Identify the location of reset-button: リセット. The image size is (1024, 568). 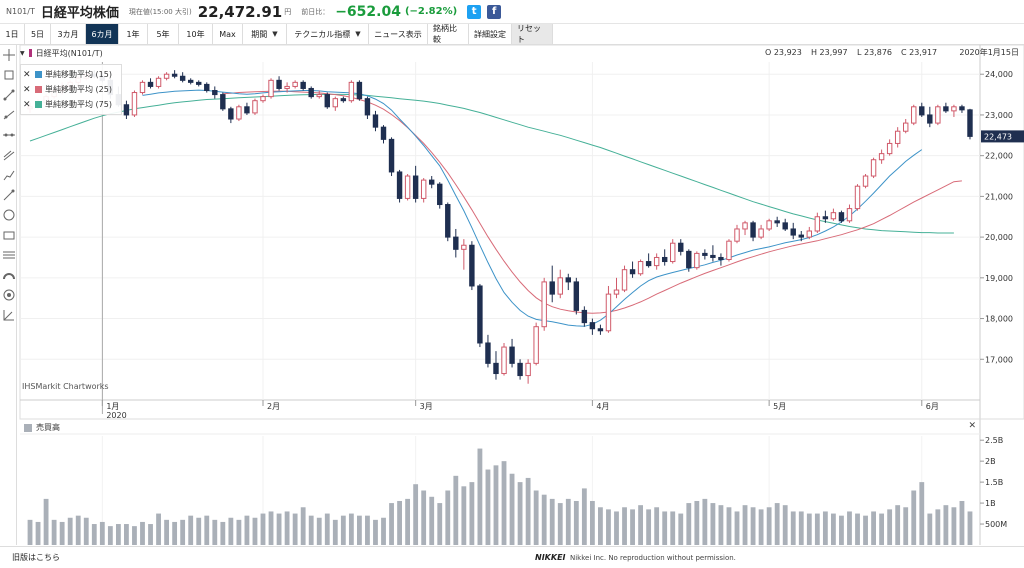
(532, 34).